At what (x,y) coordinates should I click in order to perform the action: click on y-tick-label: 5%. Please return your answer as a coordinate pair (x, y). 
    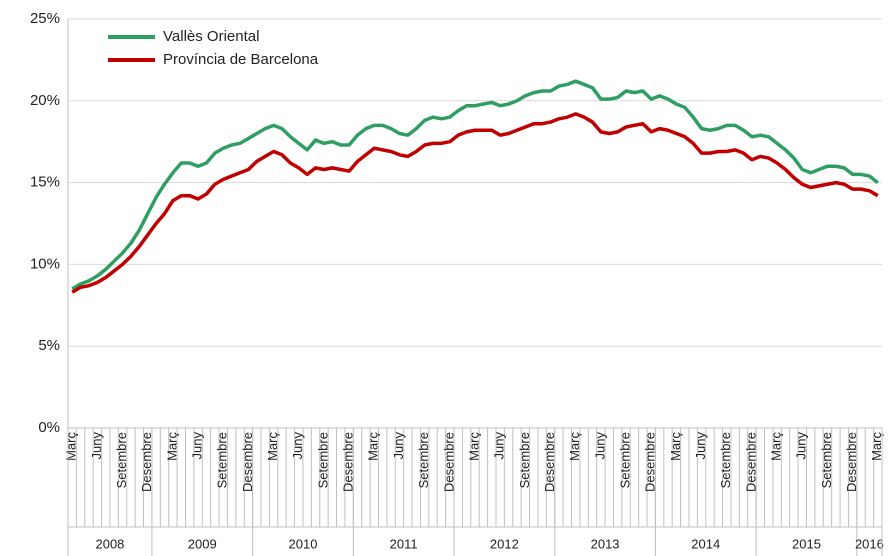
    Looking at the image, I should click on (49, 345).